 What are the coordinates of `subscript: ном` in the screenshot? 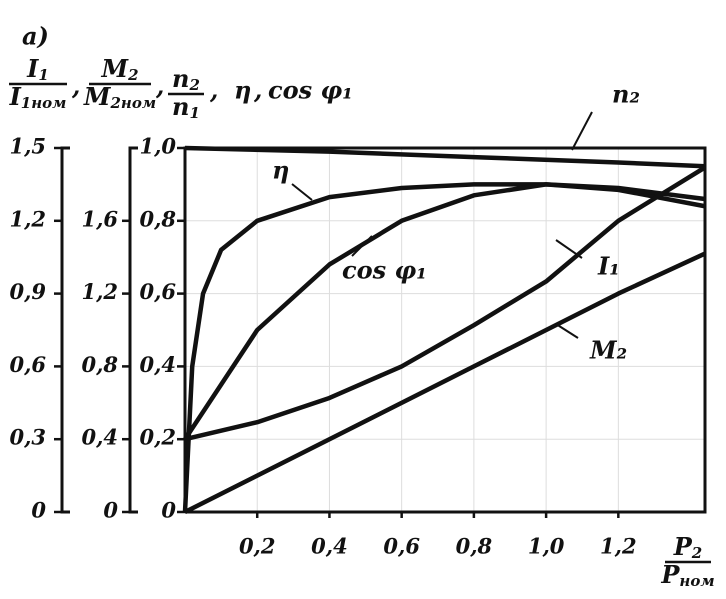 It's located at (696, 581).